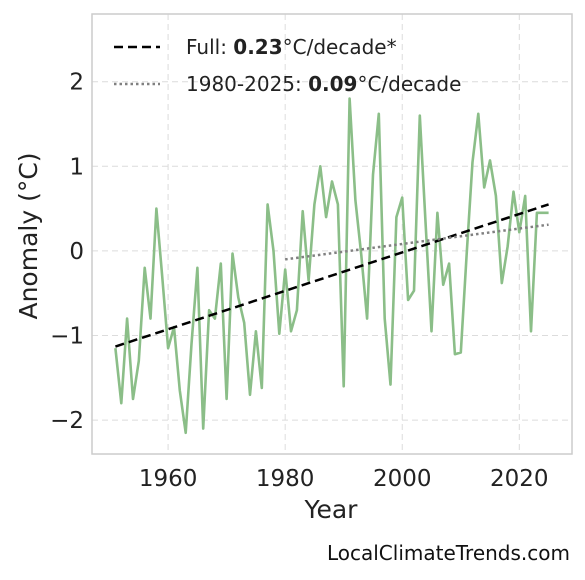 The image size is (585, 580). I want to click on x-axis-label: Year, so click(331, 509).